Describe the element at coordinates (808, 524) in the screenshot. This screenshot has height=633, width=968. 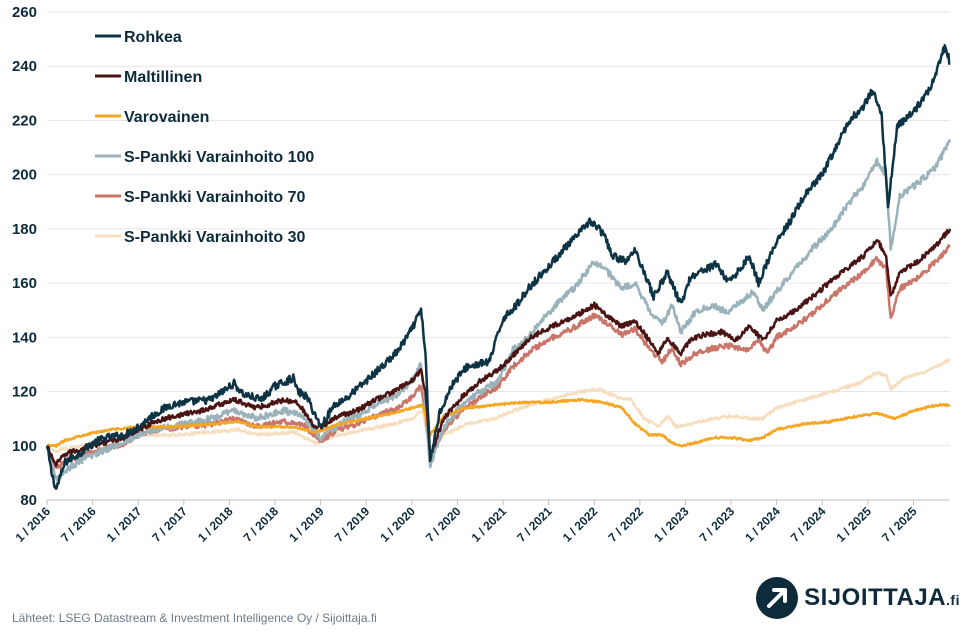
I see `x-tick-label: 7 / 2024` at that location.